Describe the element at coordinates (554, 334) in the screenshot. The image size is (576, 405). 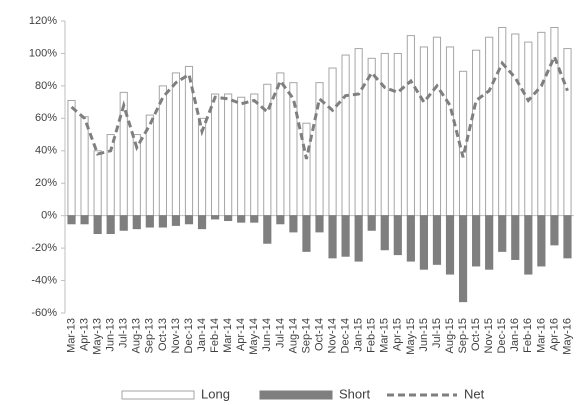
I see `x-tick-label: Apr-16` at that location.